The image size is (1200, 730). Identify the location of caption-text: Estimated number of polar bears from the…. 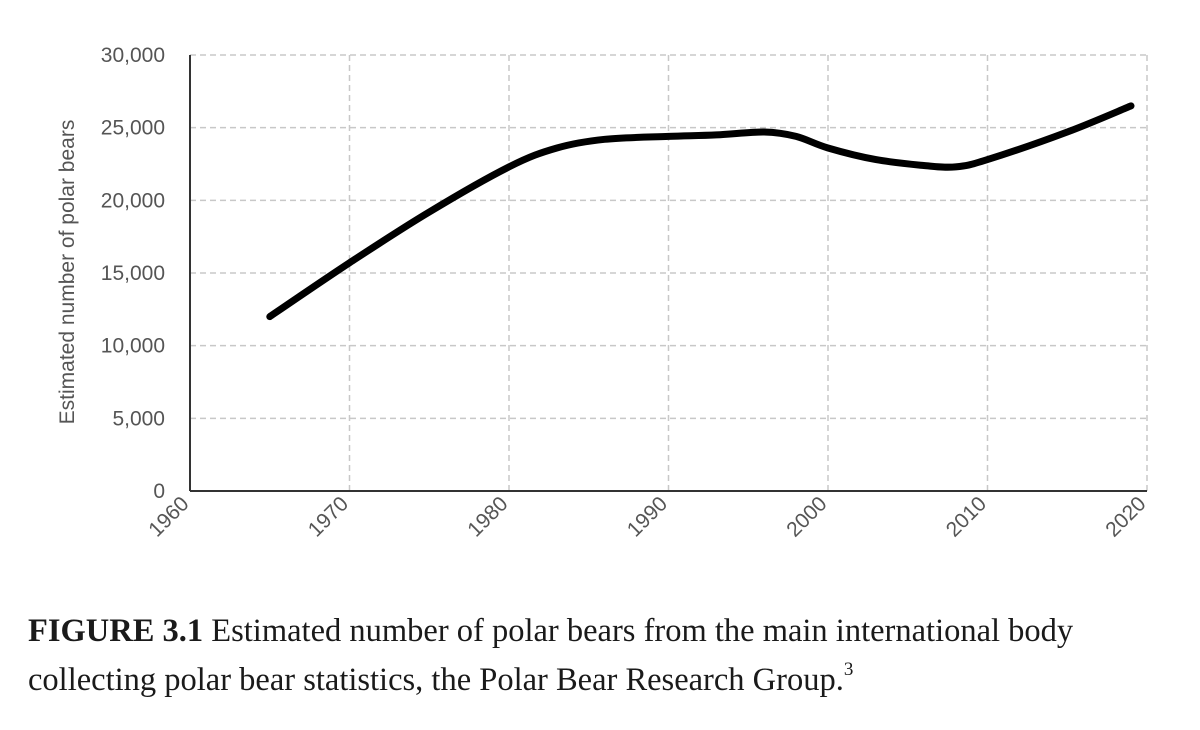
(551, 655).